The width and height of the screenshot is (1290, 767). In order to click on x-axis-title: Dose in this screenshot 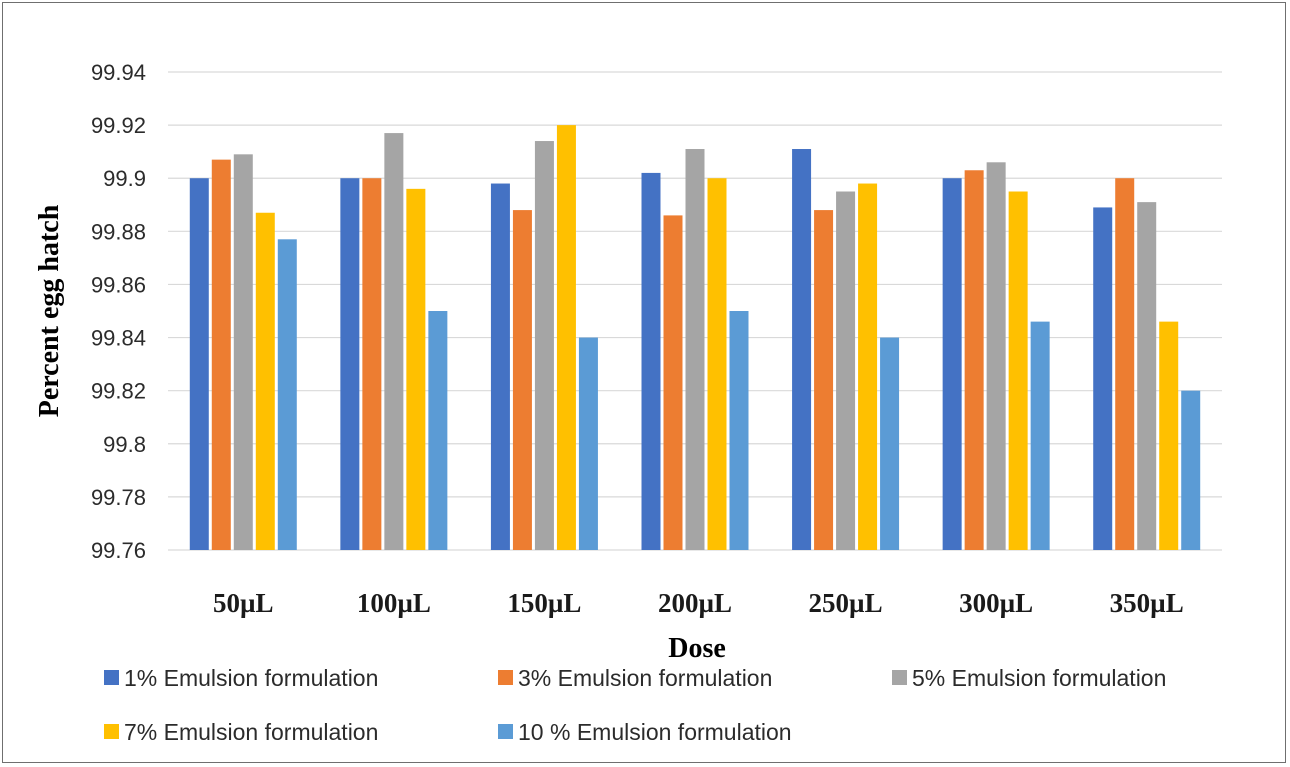, I will do `click(697, 648)`.